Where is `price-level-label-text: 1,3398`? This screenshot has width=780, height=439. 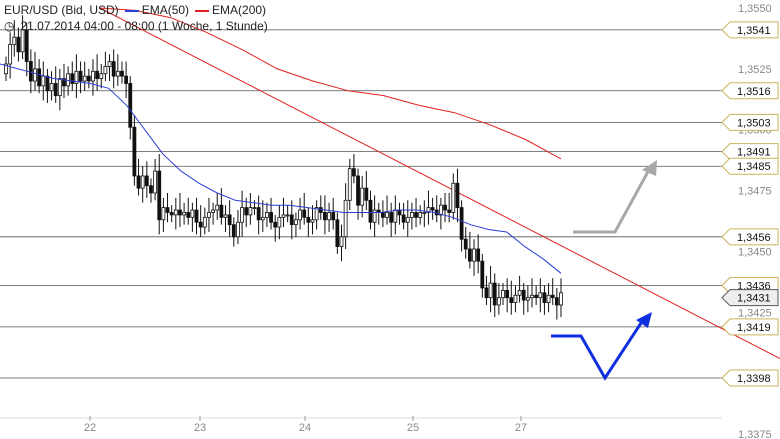 price-level-label-text: 1,3398 is located at coordinates (754, 379).